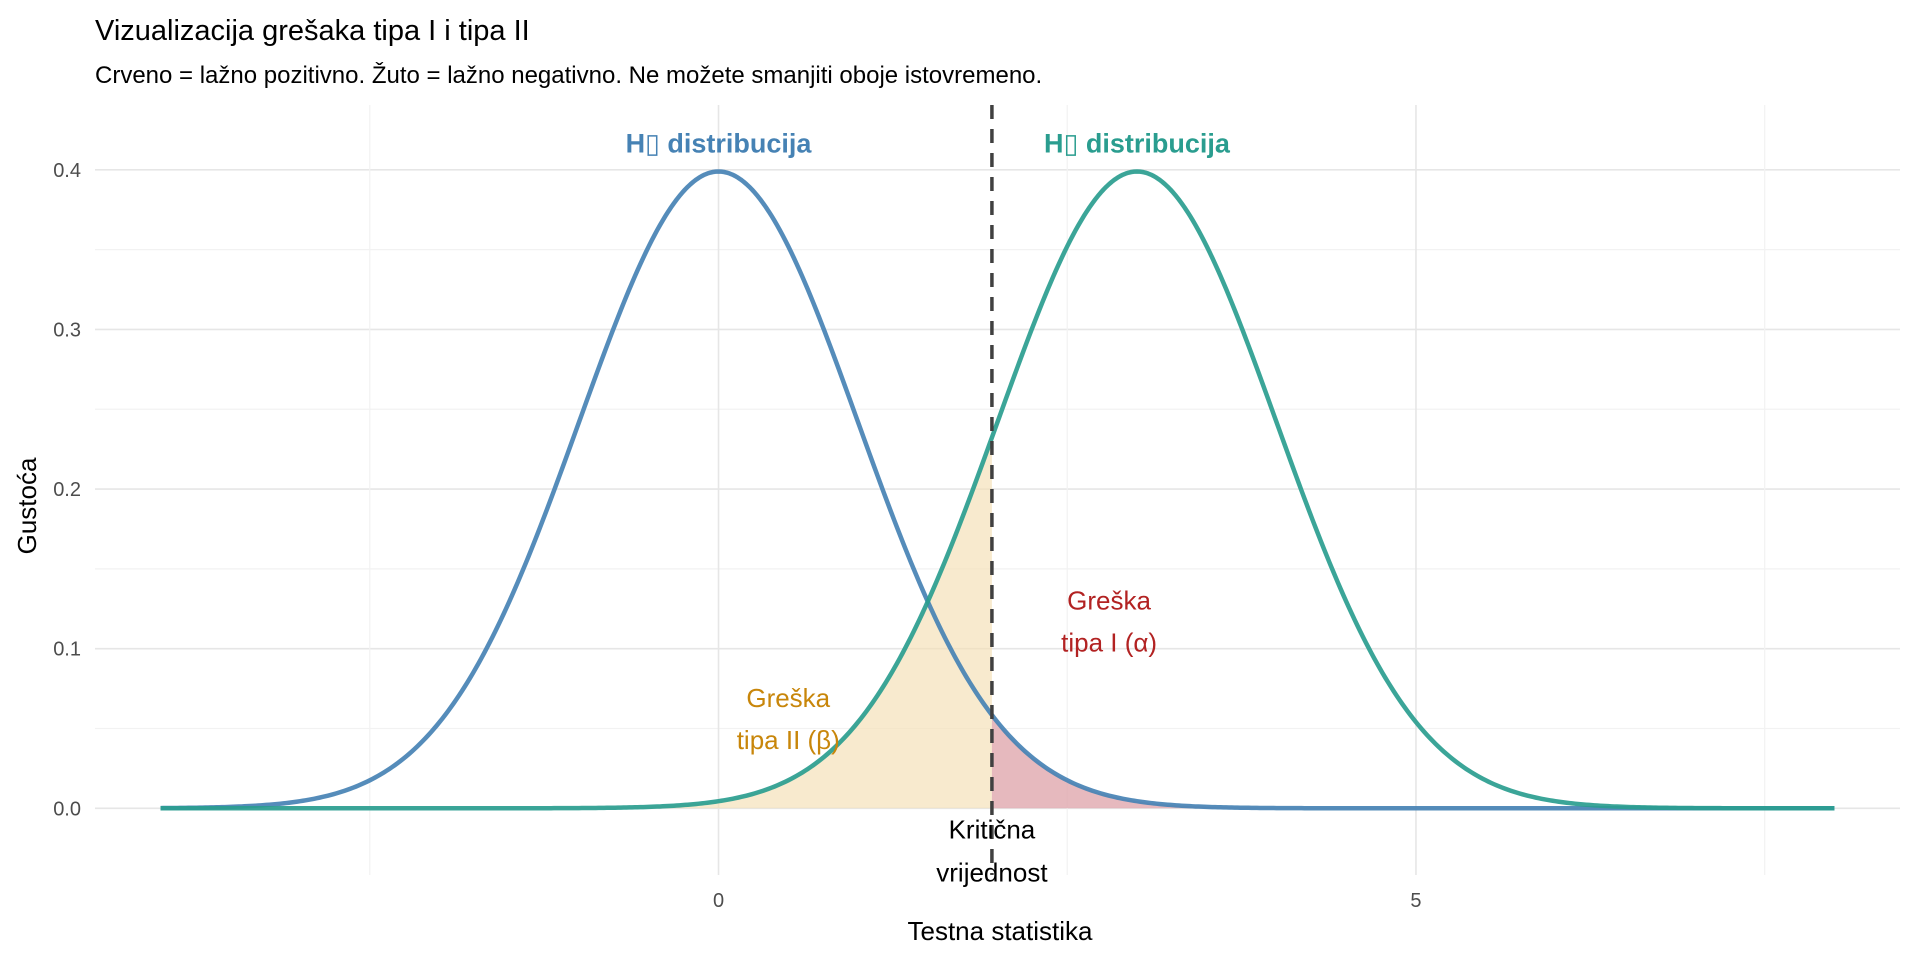 This screenshot has height=960, width=1920. Describe the element at coordinates (67, 490) in the screenshot. I see `y-tick-label: 0.2` at that location.